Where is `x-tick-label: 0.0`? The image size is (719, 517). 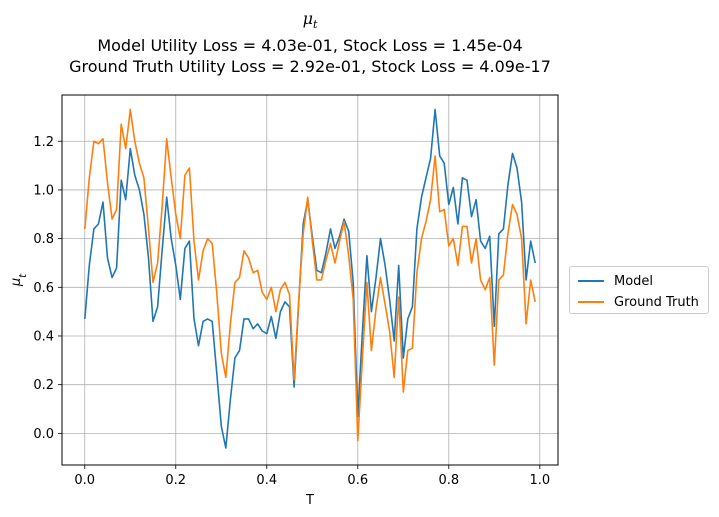 x-tick-label: 0.0 is located at coordinates (84, 480).